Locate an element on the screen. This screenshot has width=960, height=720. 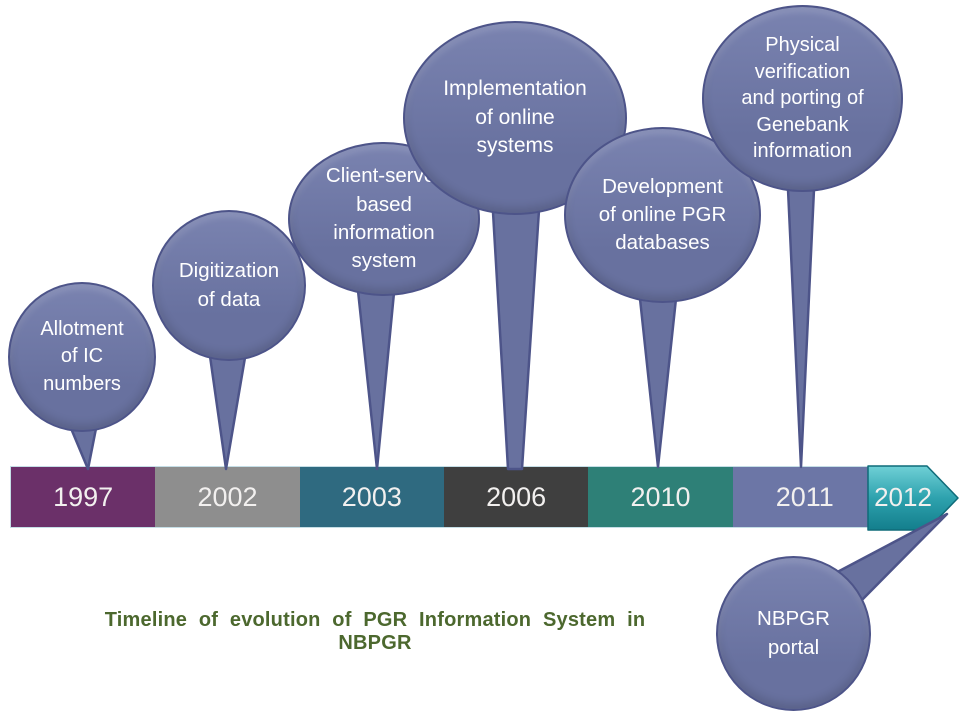
balloon-portal: NBPGR portal is located at coordinates (793, 633).